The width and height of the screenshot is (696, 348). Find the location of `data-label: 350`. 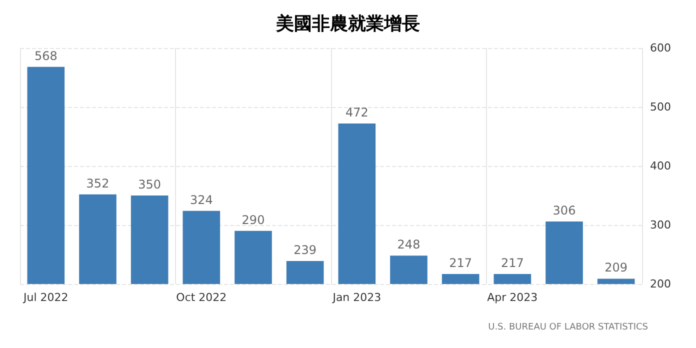

data-label: 350 is located at coordinates (150, 185).